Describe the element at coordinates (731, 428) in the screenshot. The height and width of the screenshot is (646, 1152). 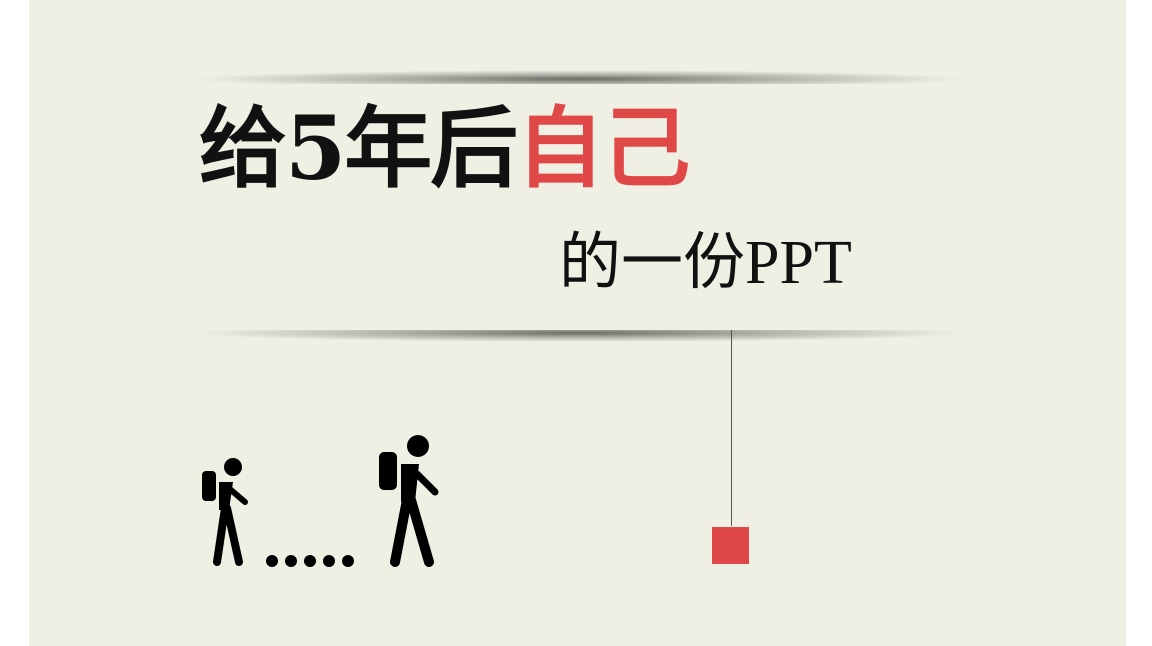
I see `pendulum-line` at that location.